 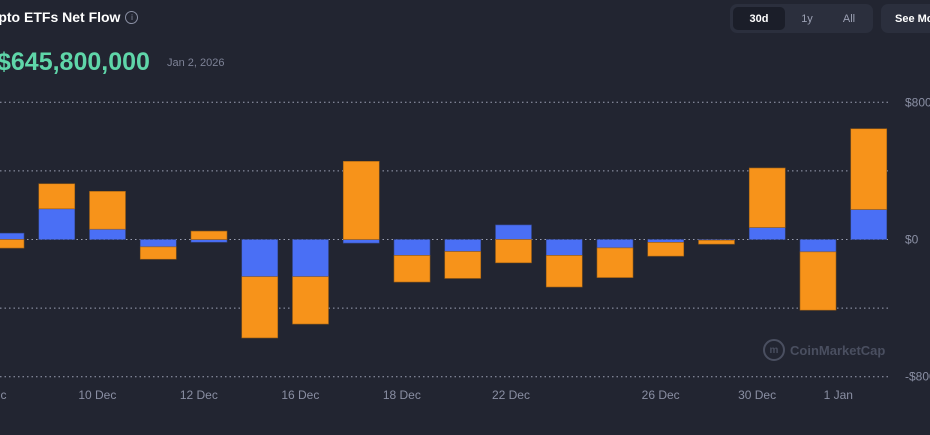 What do you see at coordinates (310, 300) in the screenshot?
I see `bar-orange-16-dec` at bounding box center [310, 300].